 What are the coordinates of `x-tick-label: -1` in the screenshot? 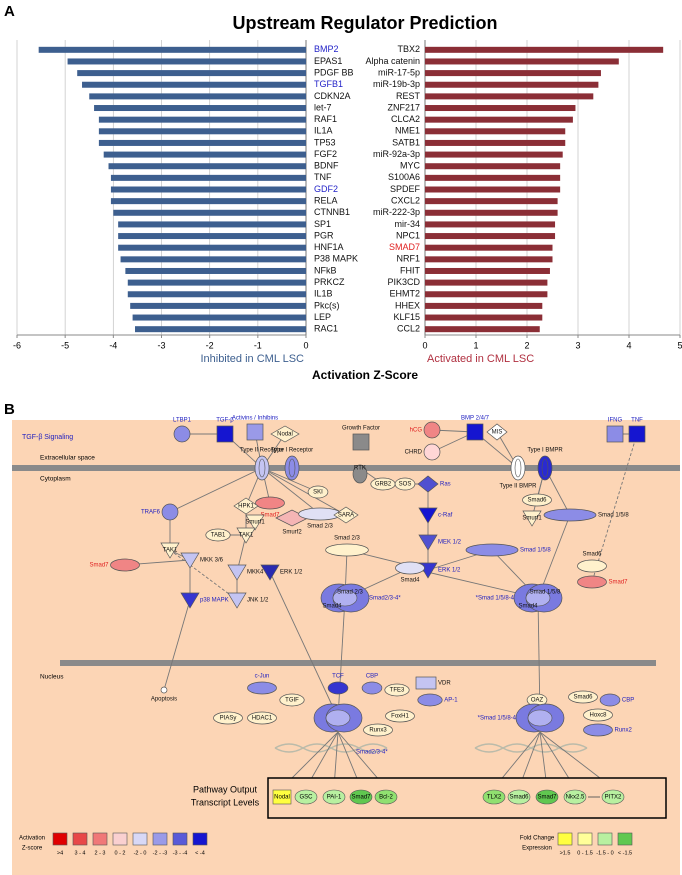 It's located at (258, 345).